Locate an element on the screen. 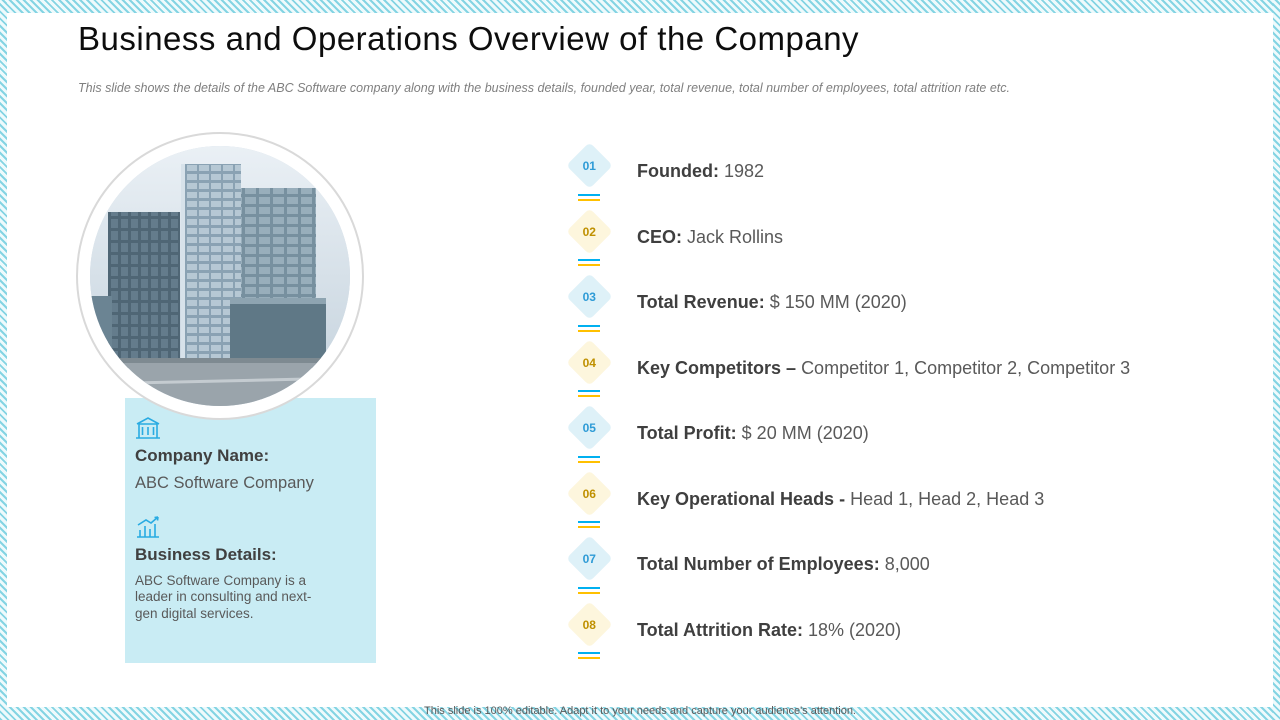 This screenshot has width=1280, height=720. fact-badge: 07 is located at coordinates (589, 564).